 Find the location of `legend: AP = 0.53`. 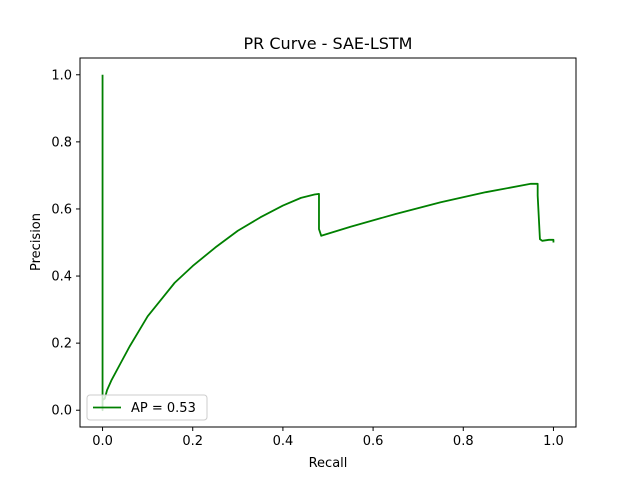

legend: AP = 0.53 is located at coordinates (147, 407).